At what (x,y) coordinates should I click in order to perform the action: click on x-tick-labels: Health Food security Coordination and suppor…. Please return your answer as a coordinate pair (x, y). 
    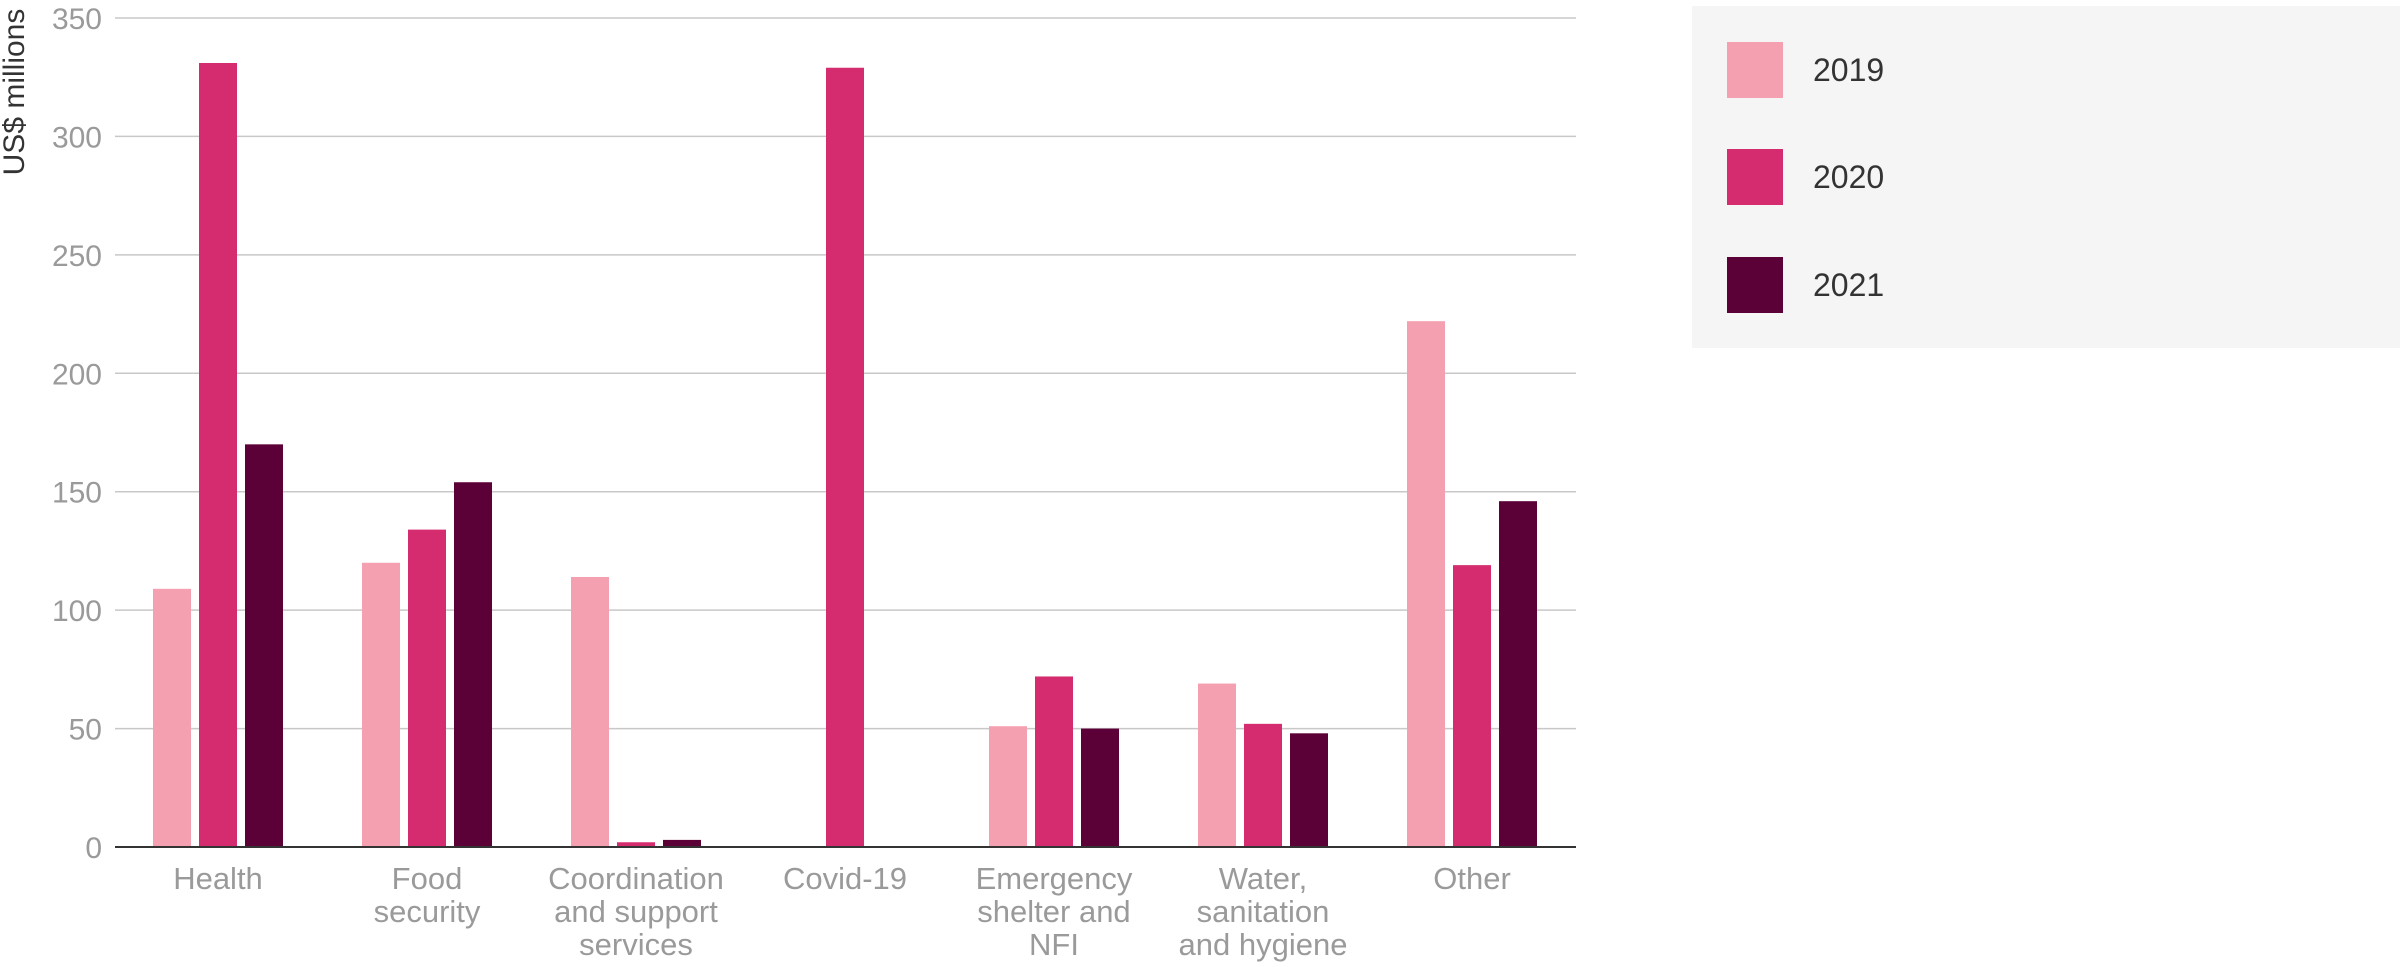
    Looking at the image, I should click on (842, 911).